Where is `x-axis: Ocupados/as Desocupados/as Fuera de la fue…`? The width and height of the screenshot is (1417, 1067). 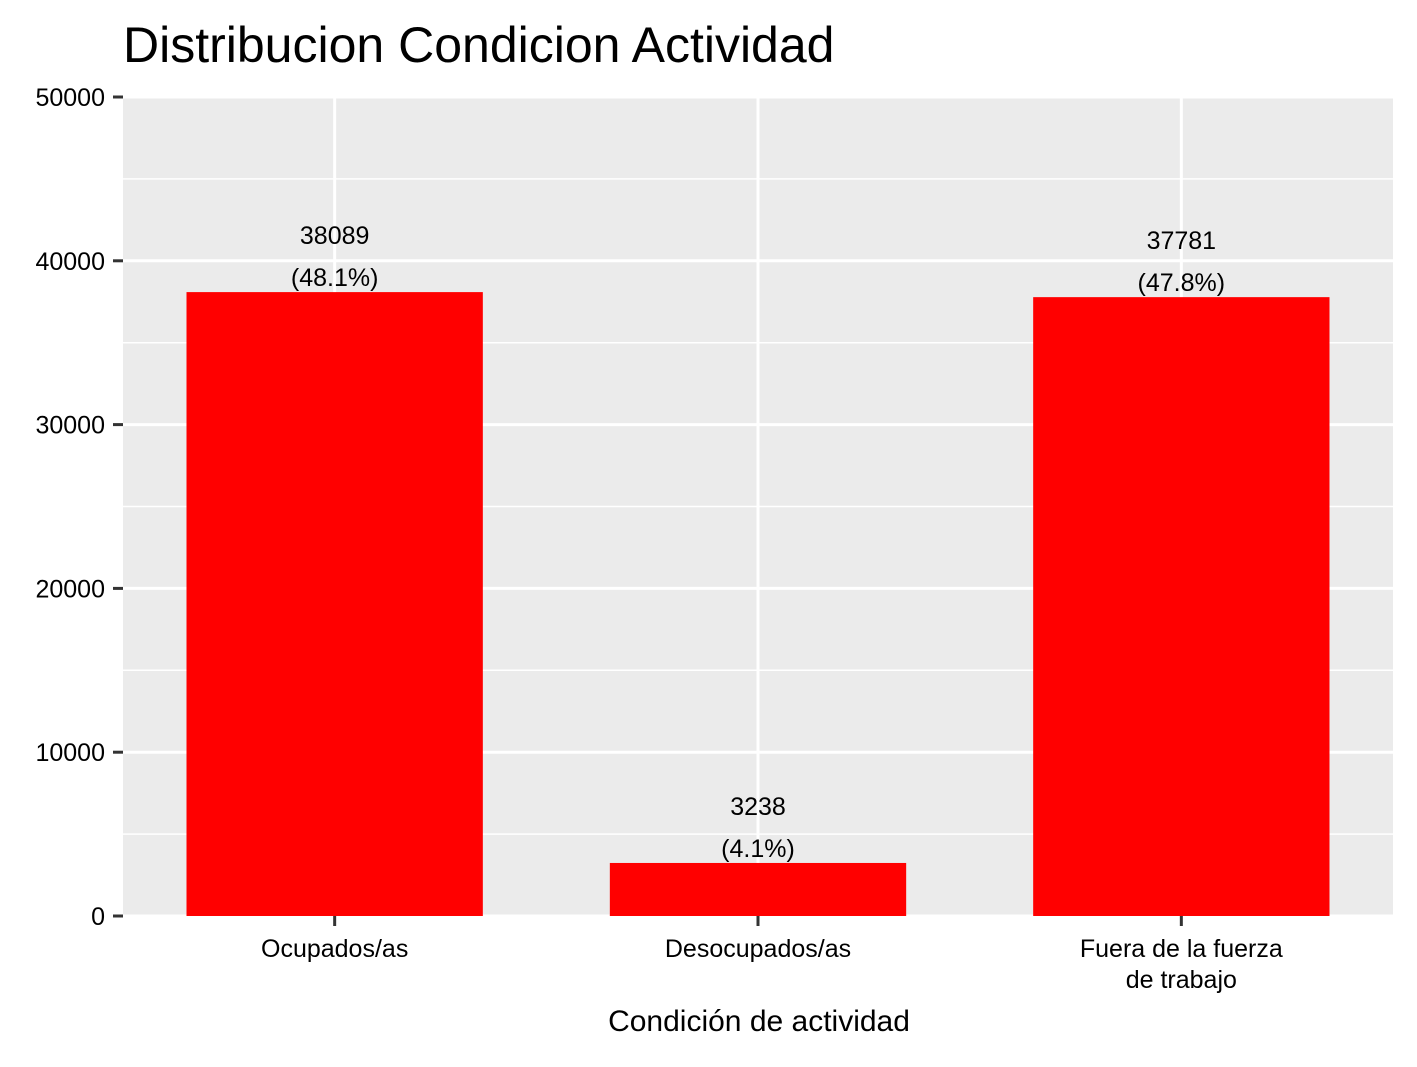 x-axis: Ocupados/as Desocupados/as Fuera de la fue… is located at coordinates (772, 955).